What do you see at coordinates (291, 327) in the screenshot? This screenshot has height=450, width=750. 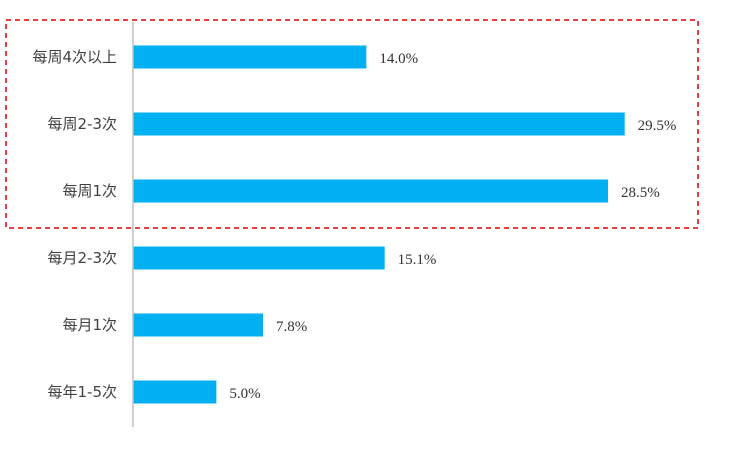 I see `value-label-4: 7.8%` at bounding box center [291, 327].